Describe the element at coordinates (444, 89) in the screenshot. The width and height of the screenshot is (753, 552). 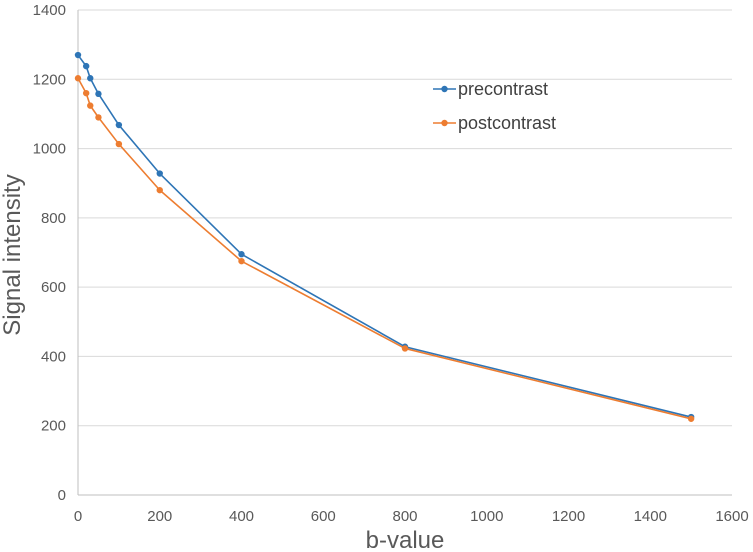
I see `legend-swatch-marker-precontrast` at that location.